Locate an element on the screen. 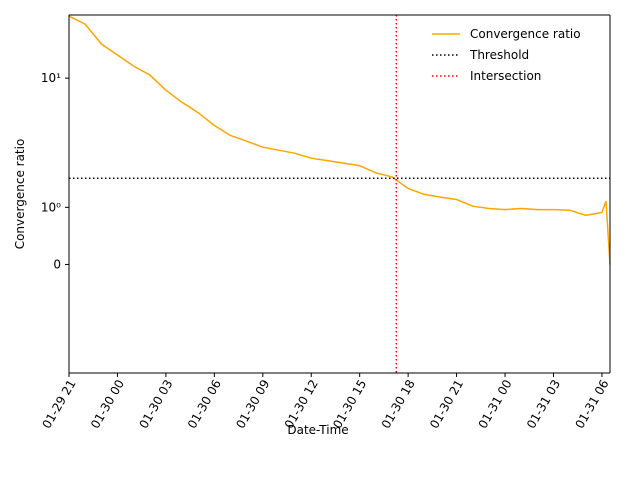 The width and height of the screenshot is (640, 484). legend-label: Threshold is located at coordinates (499, 55).